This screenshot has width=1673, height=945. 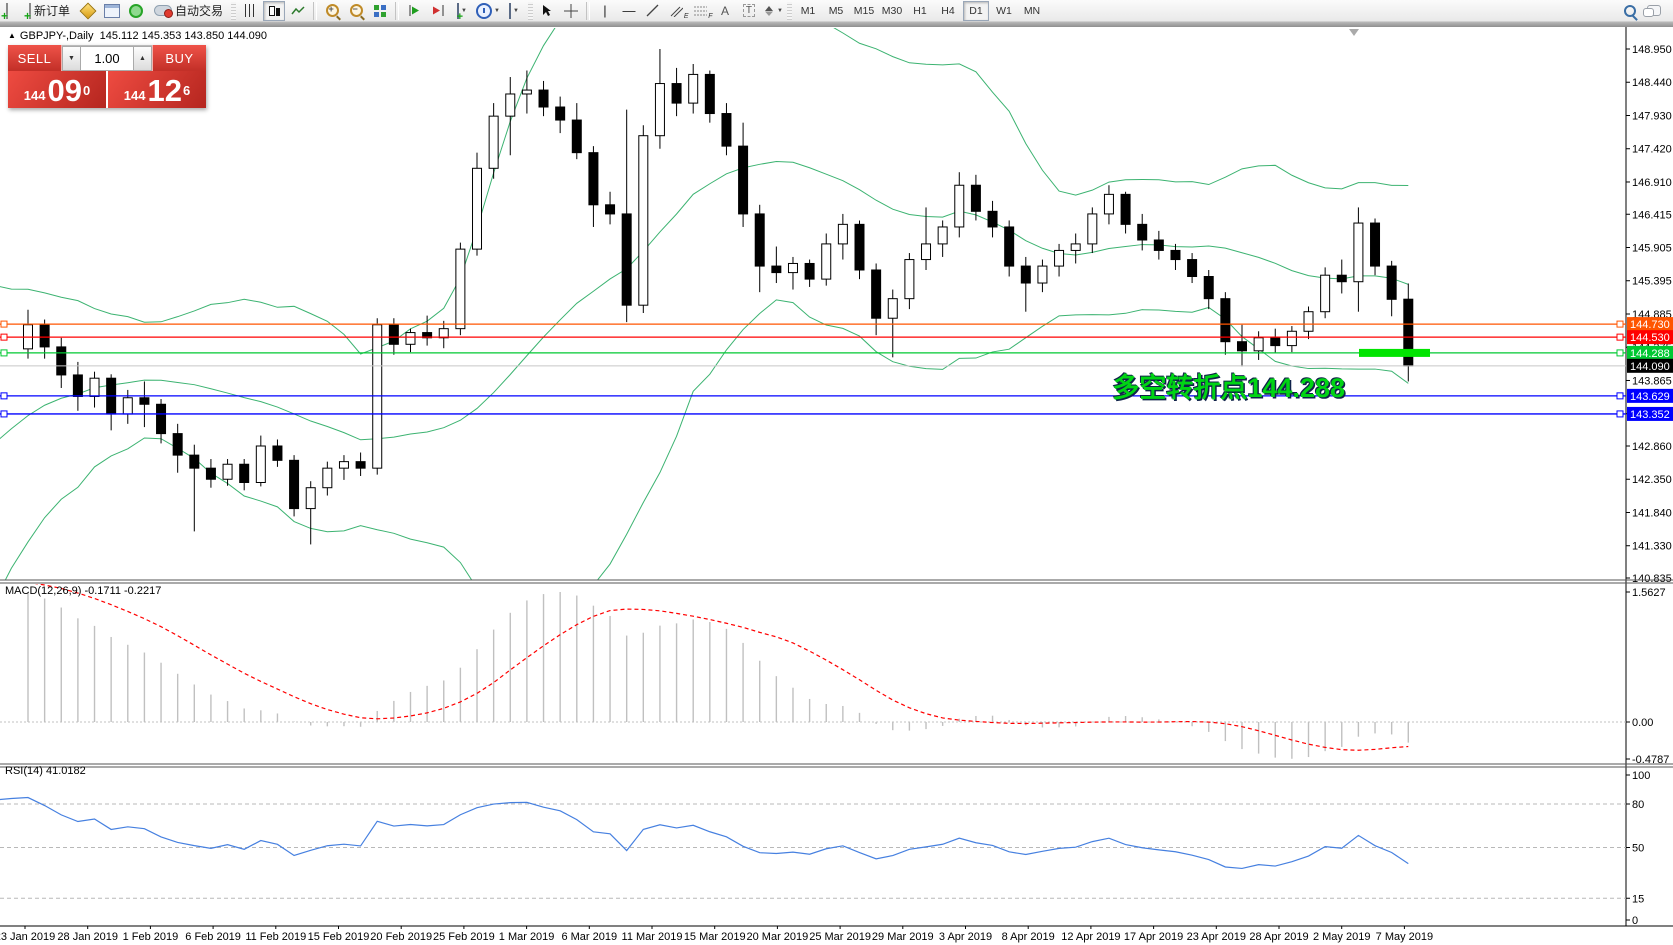 I want to click on candlestick-chart-button, so click(x=274, y=10).